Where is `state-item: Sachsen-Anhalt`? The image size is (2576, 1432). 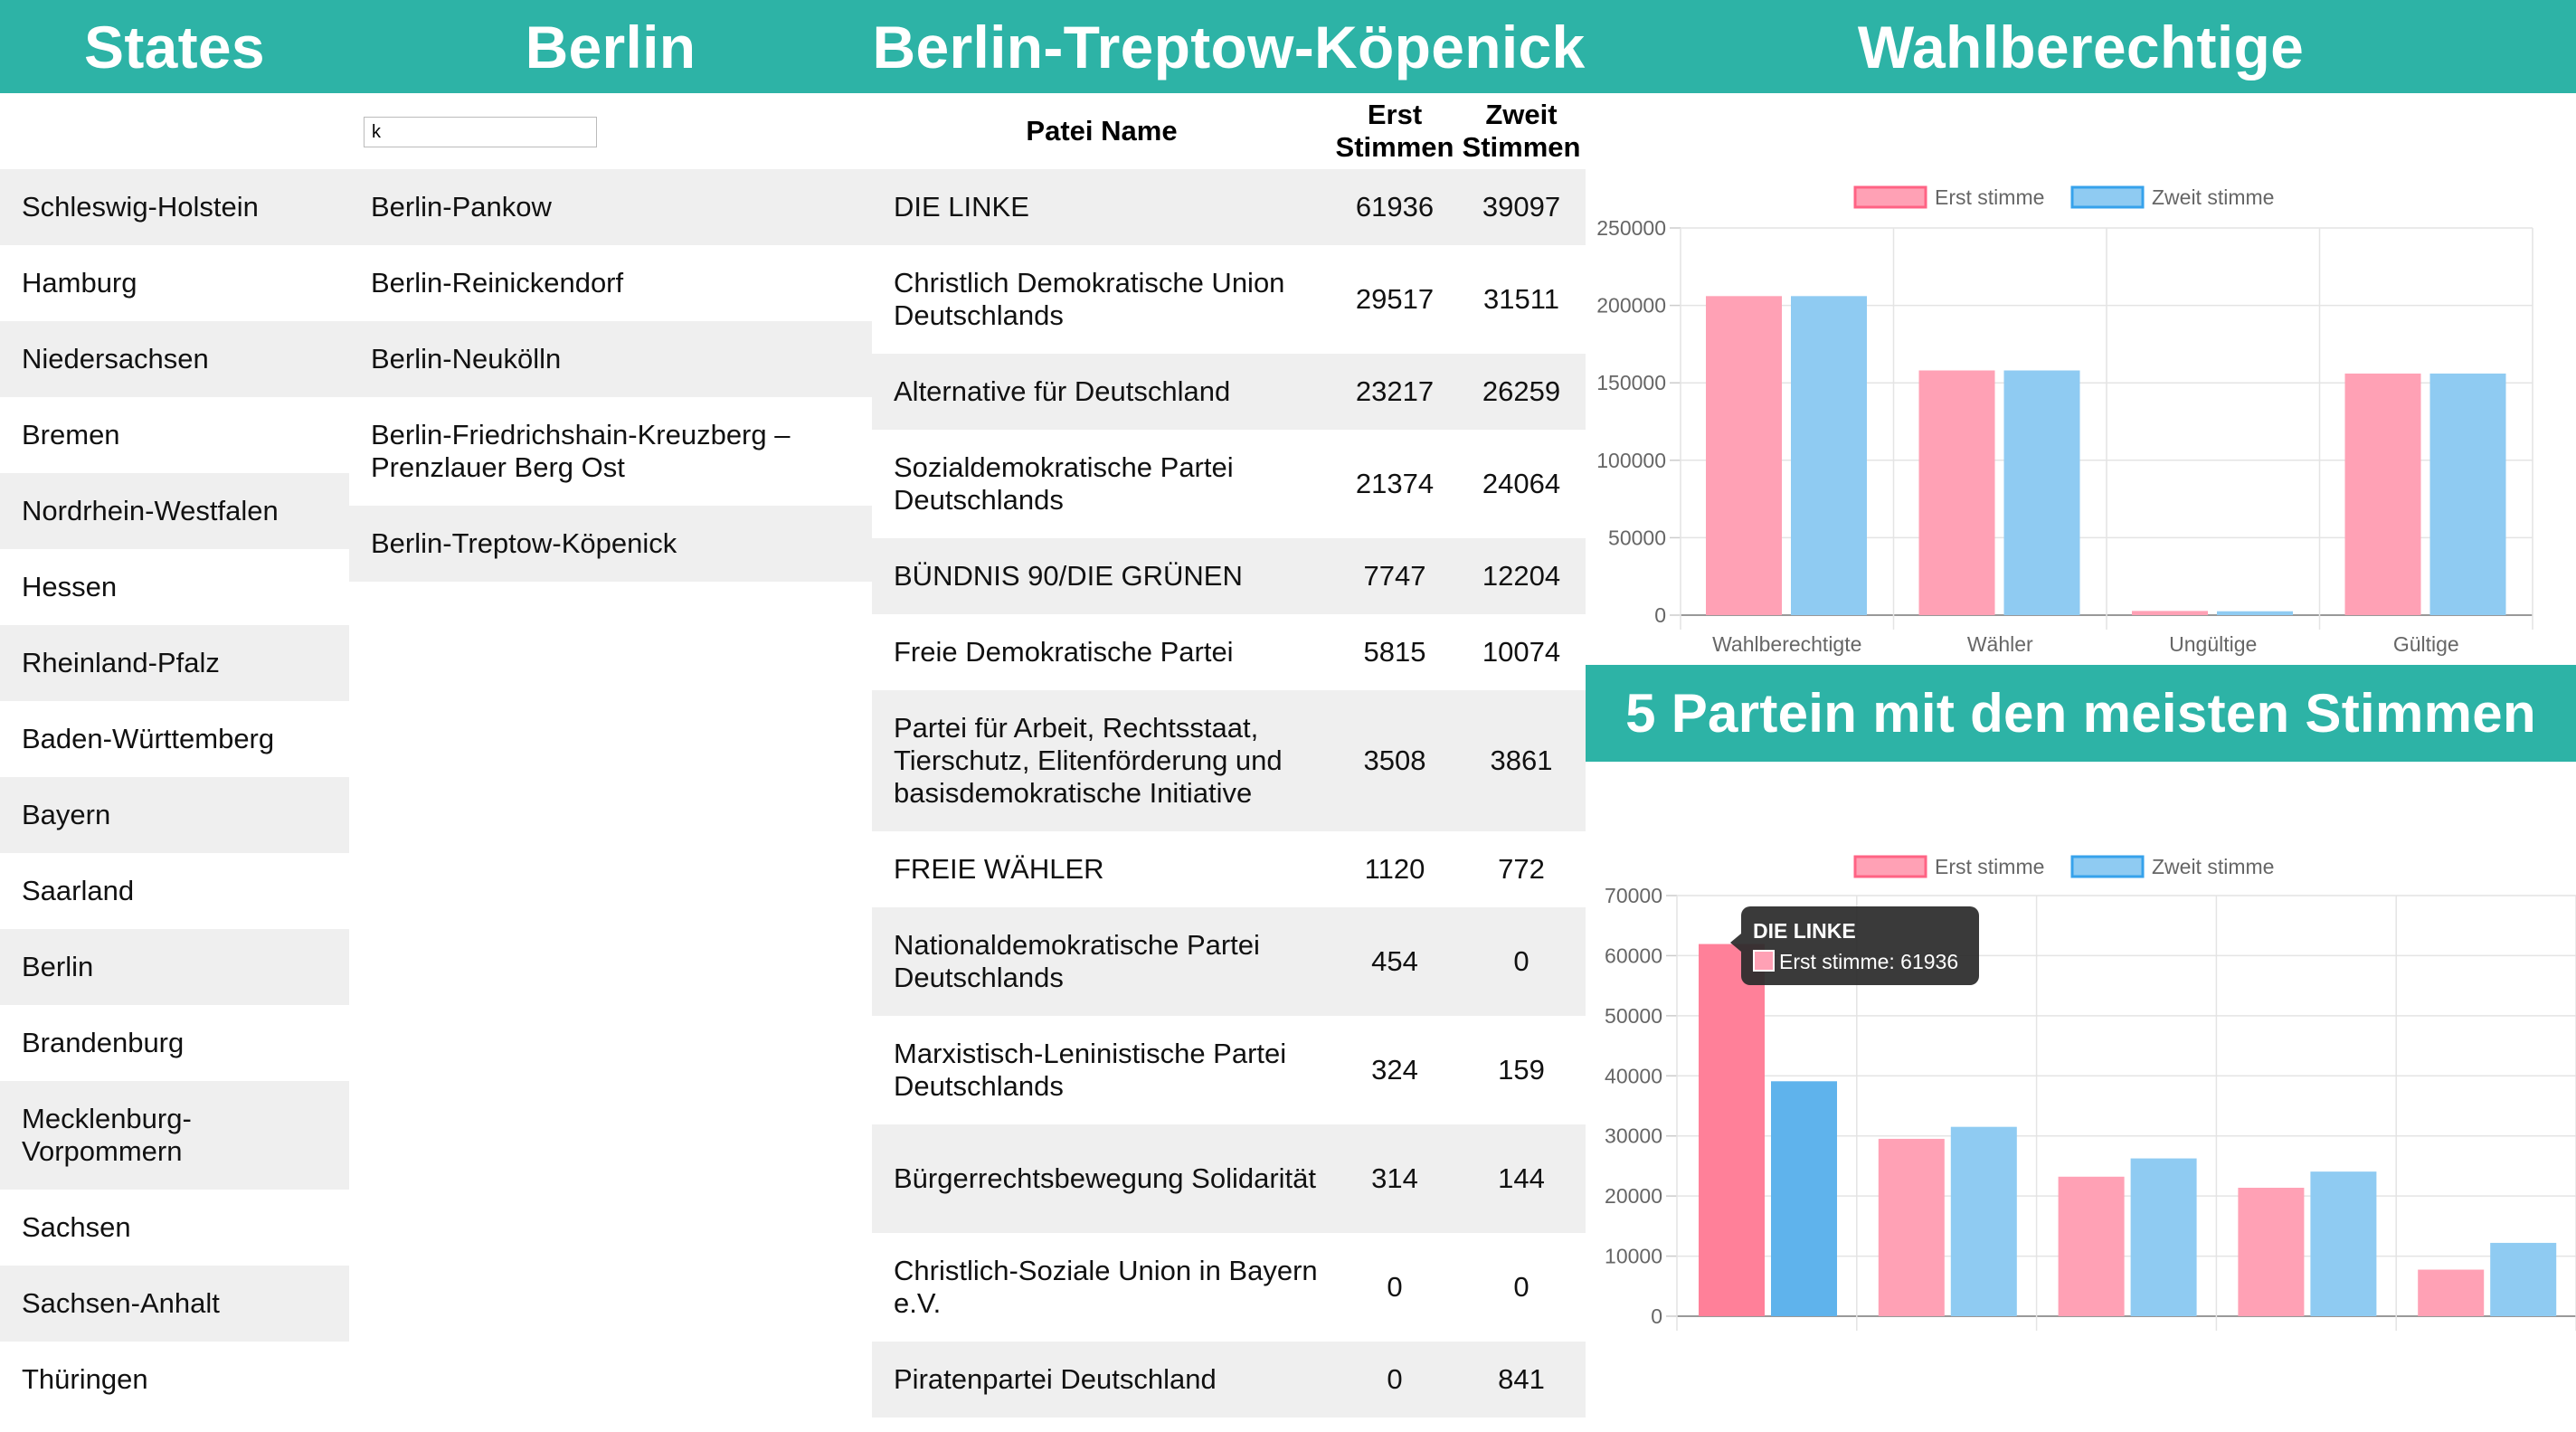 state-item: Sachsen-Anhalt is located at coordinates (174, 1304).